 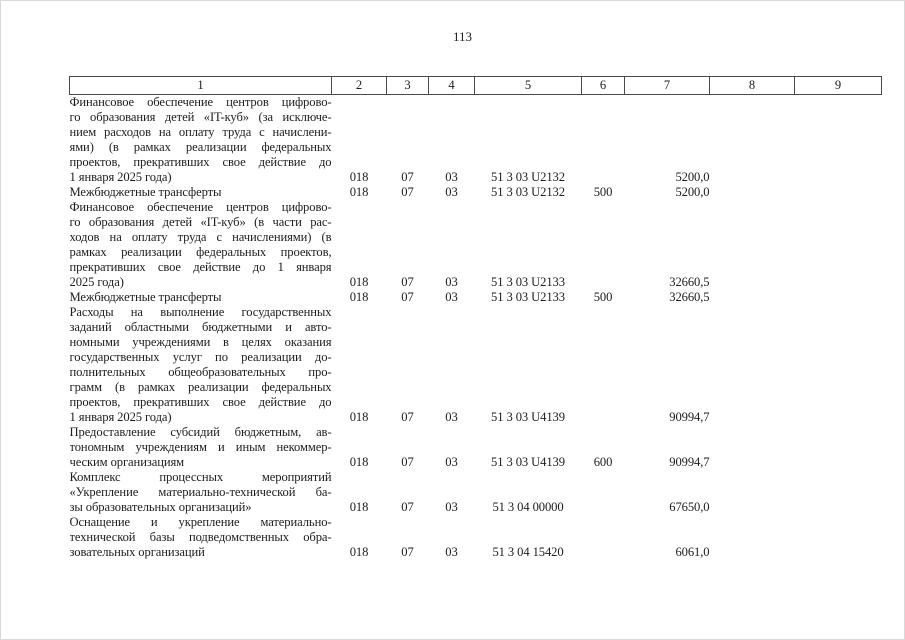 What do you see at coordinates (200, 147) in the screenshot?
I see `row-title-line: ями) (в рамках реализации федеральных` at bounding box center [200, 147].